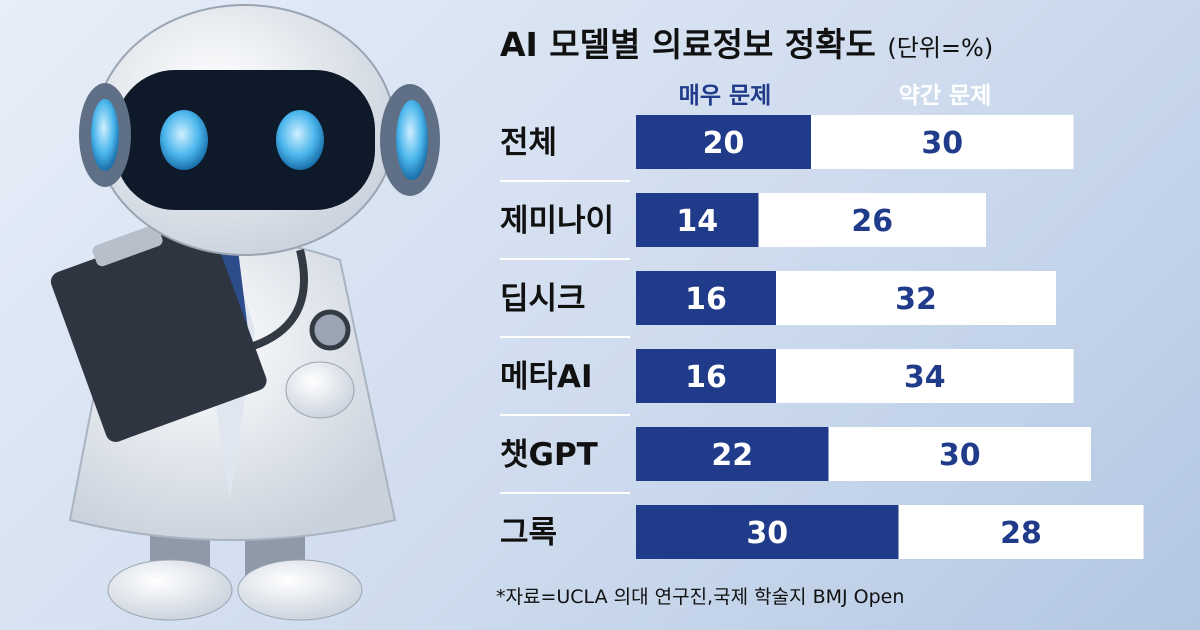 This screenshot has width=1200, height=630. Describe the element at coordinates (549, 455) in the screenshot. I see `category-label: 챗GPT` at that location.